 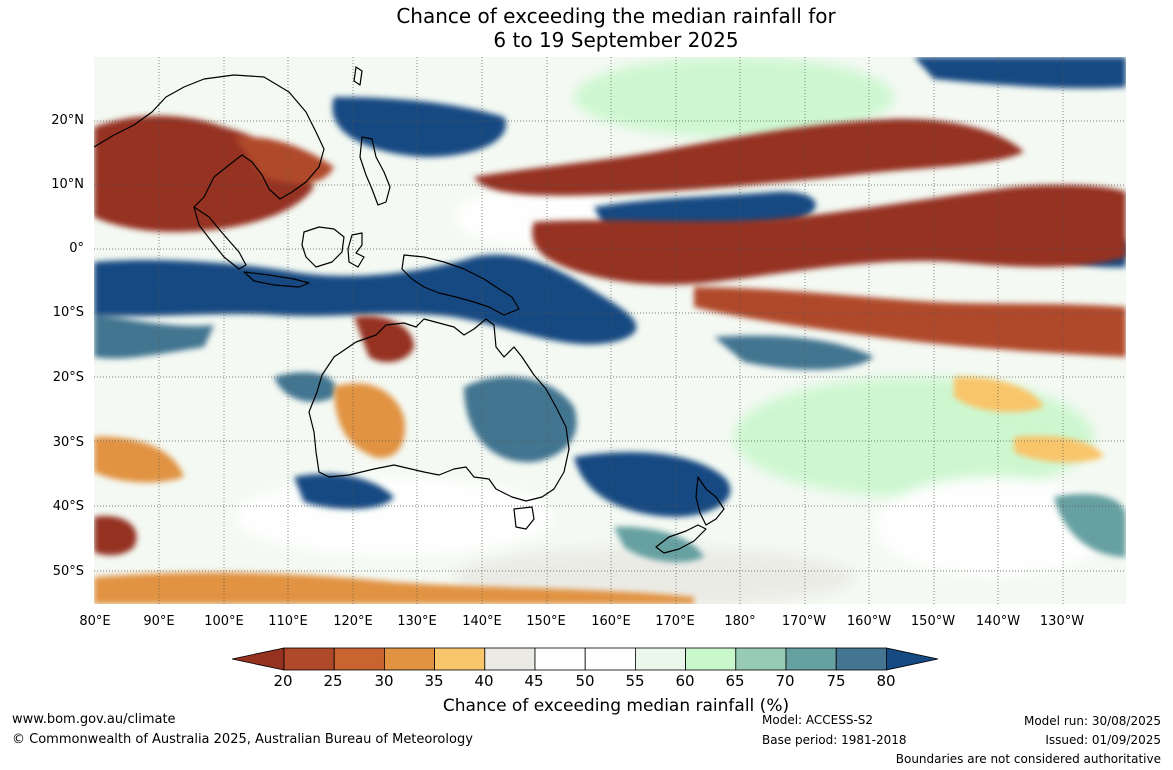 What do you see at coordinates (681, 539) in the screenshot?
I see `new-zealand-south-coastline` at bounding box center [681, 539].